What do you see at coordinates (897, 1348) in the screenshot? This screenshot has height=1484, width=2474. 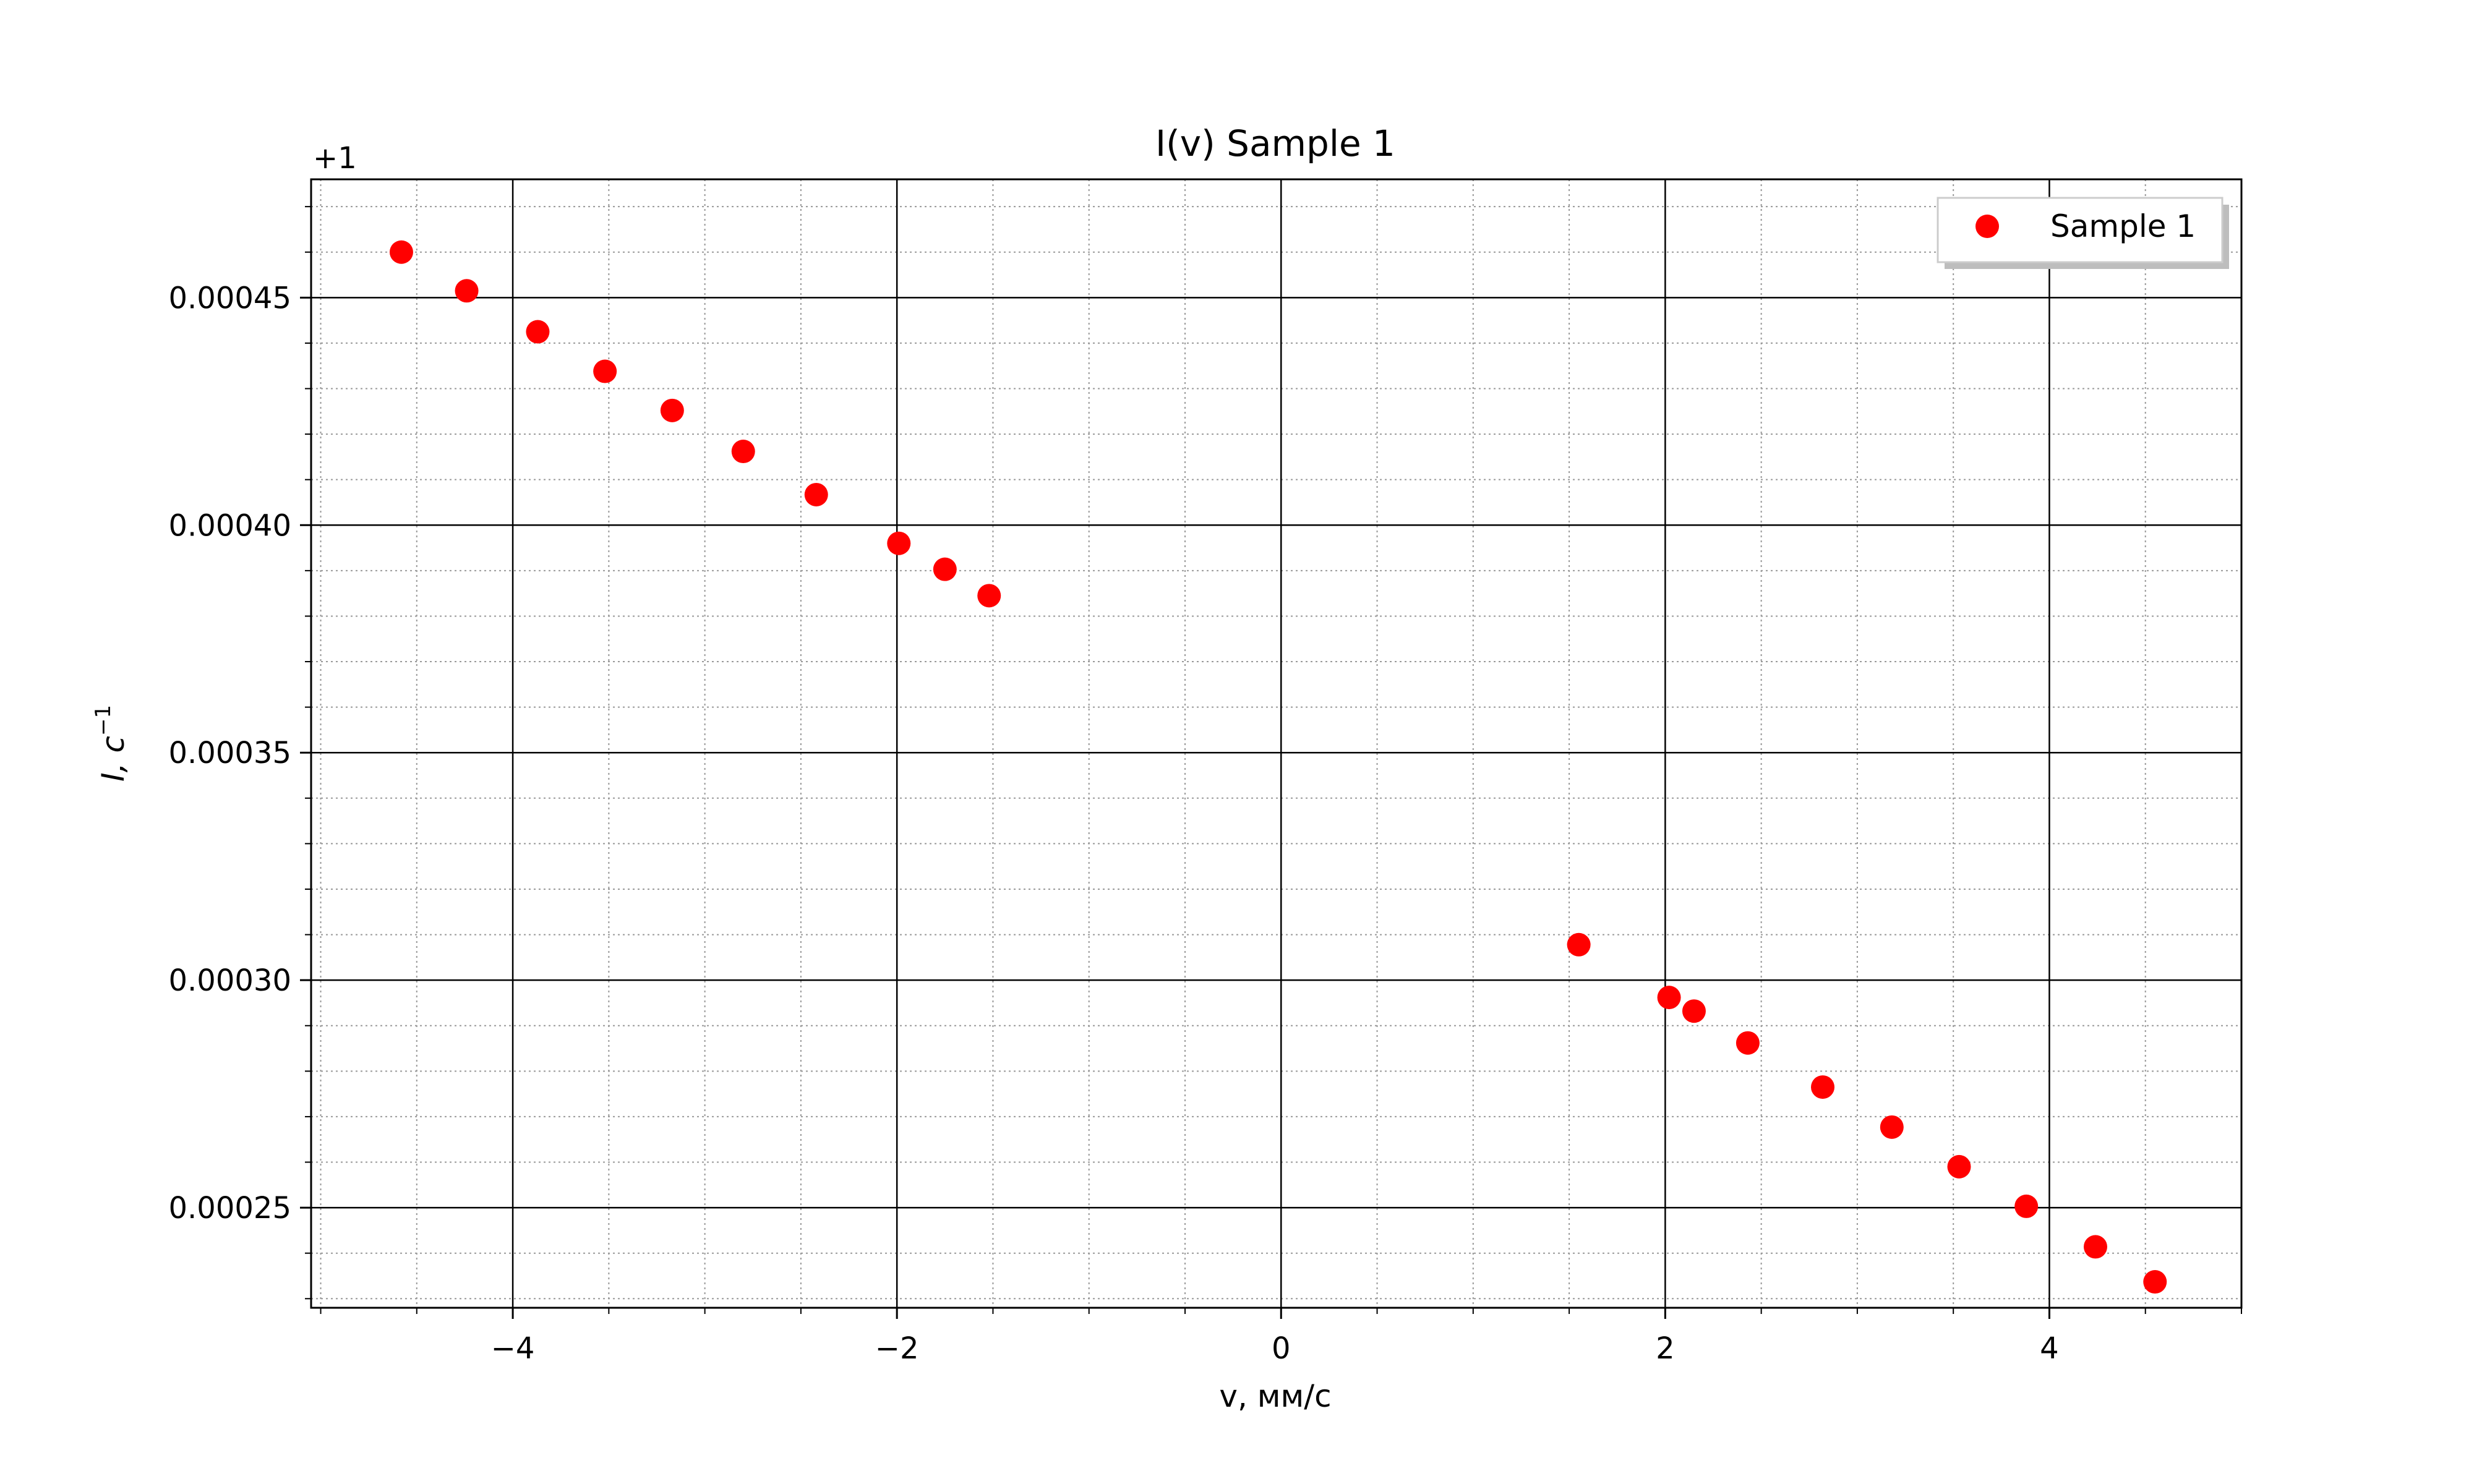 I see `x-tick-label: −2` at bounding box center [897, 1348].